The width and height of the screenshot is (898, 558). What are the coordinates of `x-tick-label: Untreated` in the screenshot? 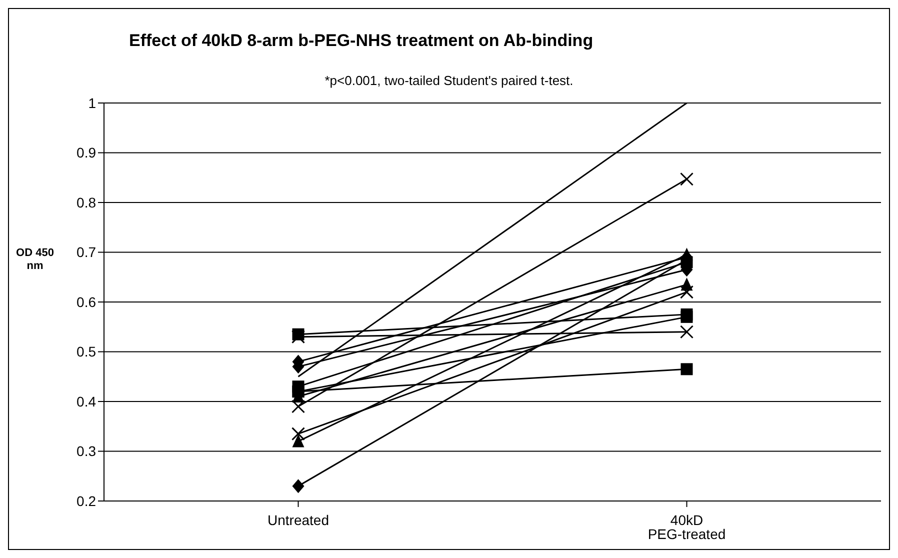 It's located at (298, 520).